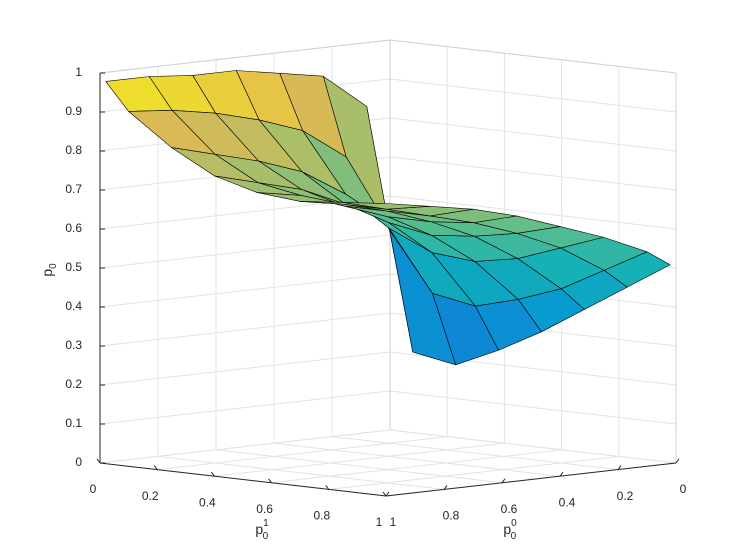 Image resolution: width=749 pixels, height=560 pixels. Describe the element at coordinates (53, 266) in the screenshot. I see `z-label-sub: 0` at that location.